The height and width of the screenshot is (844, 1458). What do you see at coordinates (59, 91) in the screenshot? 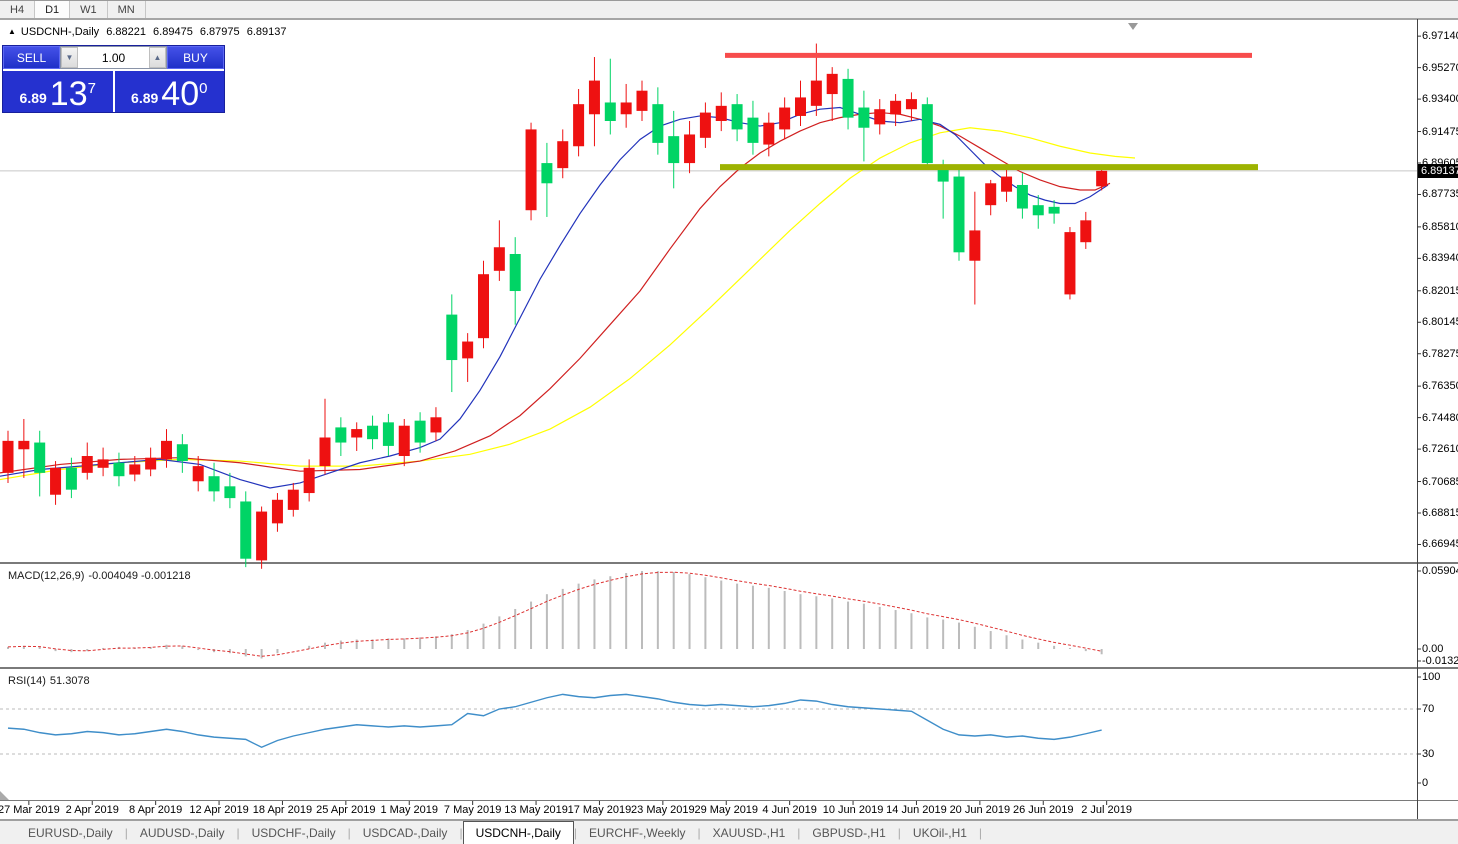
I see `sell-price-display: 6.89 13 7` at bounding box center [59, 91].